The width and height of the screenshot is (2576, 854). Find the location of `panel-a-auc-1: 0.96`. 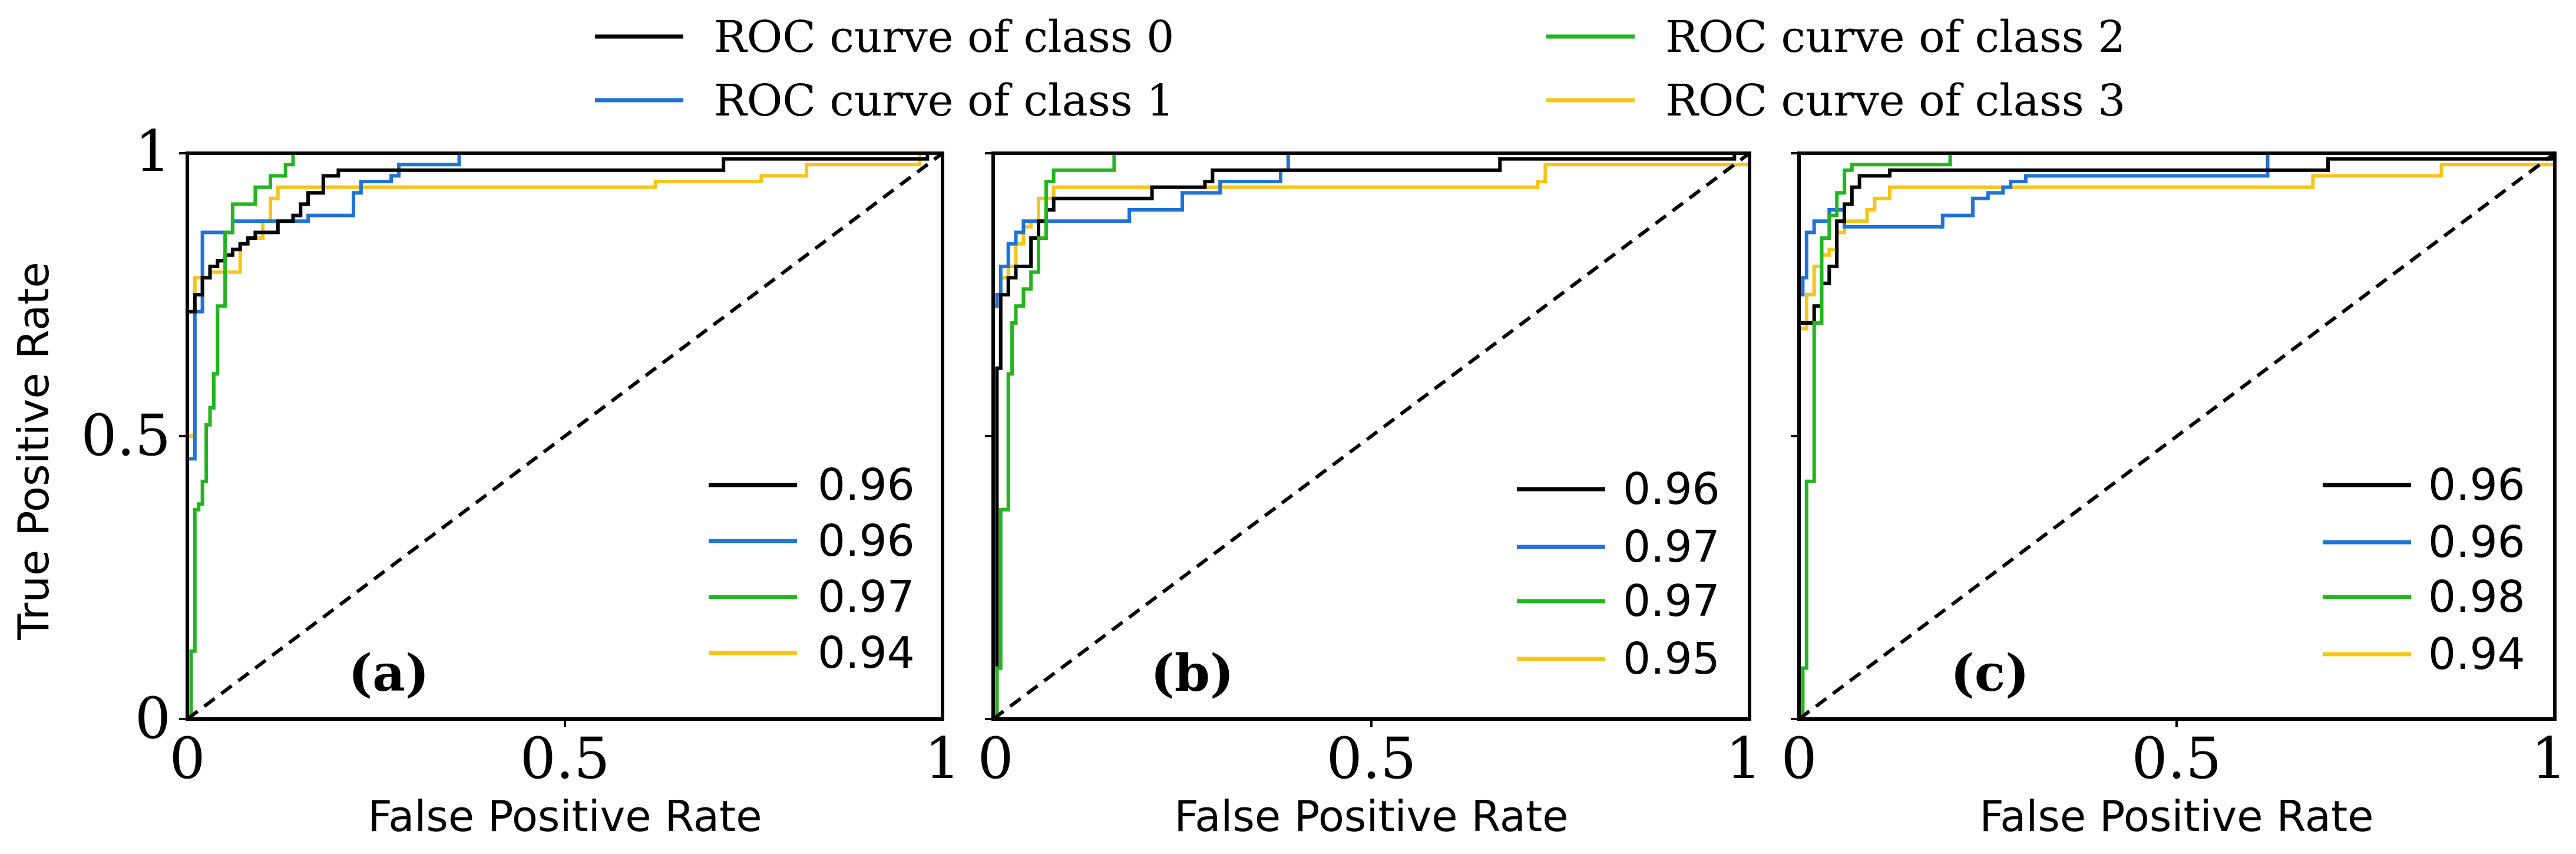

panel-a-auc-1: 0.96 is located at coordinates (866, 541).